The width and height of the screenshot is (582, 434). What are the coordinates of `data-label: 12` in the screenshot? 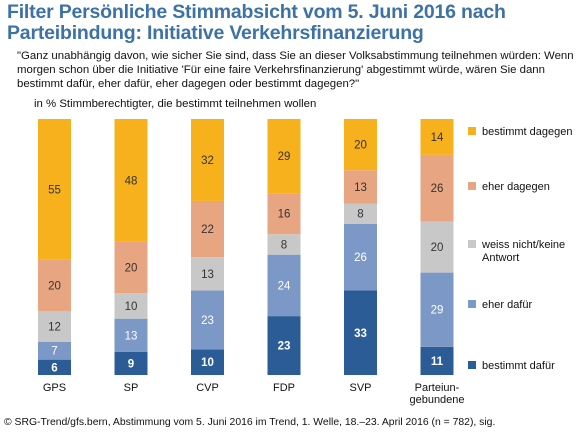 It's located at (54, 327).